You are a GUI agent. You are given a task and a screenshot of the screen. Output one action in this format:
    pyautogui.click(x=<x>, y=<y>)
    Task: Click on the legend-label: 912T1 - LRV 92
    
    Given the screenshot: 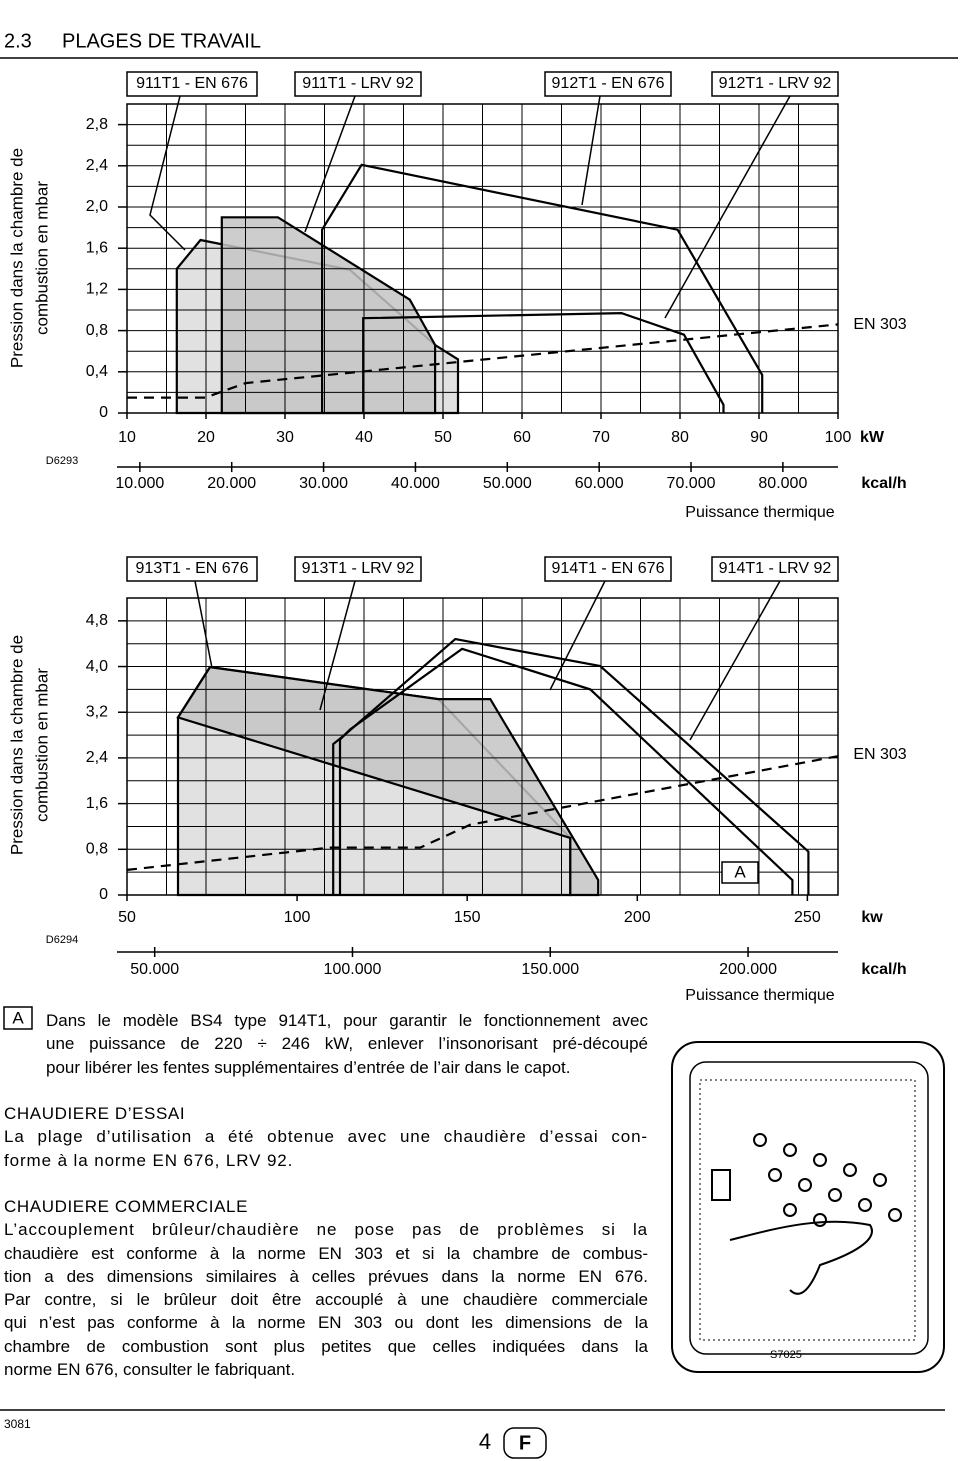 What is the action you would take?
    pyautogui.click(x=775, y=83)
    